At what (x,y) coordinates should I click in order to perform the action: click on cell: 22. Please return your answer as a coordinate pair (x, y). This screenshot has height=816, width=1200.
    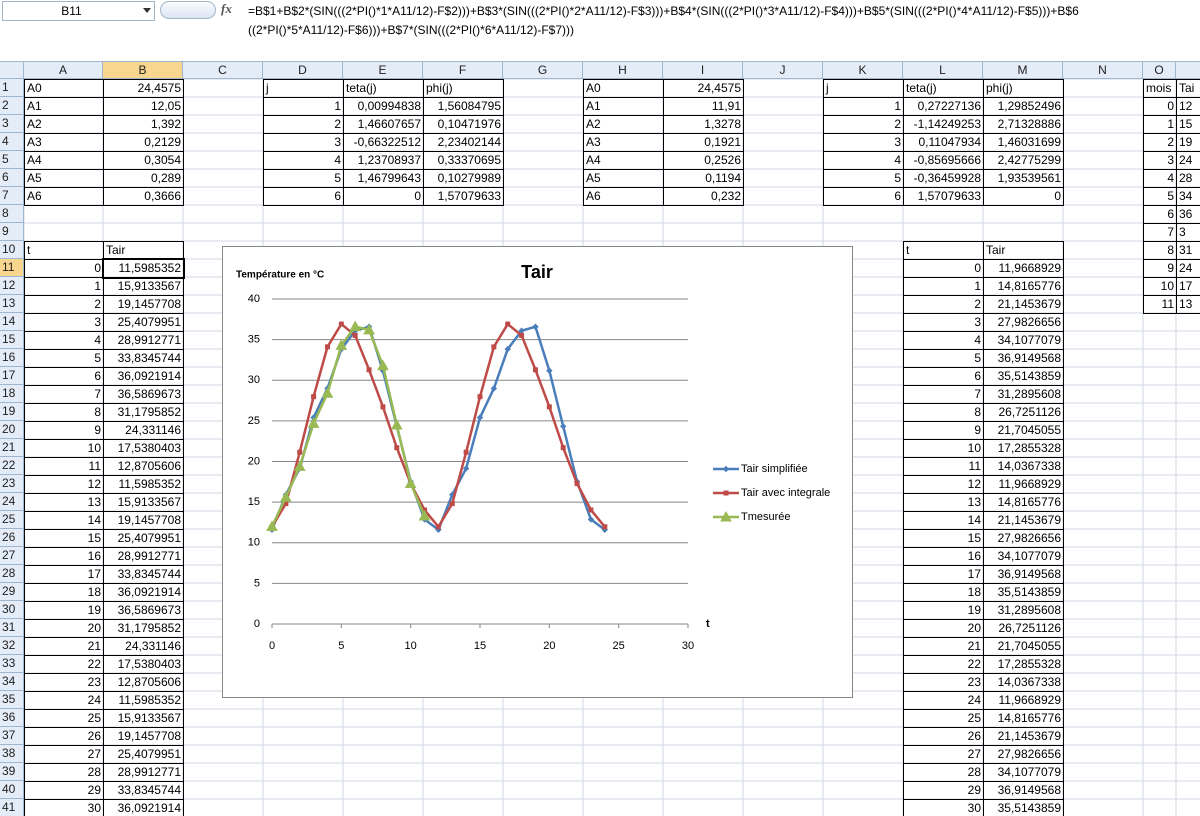
    Looking at the image, I should click on (64, 664).